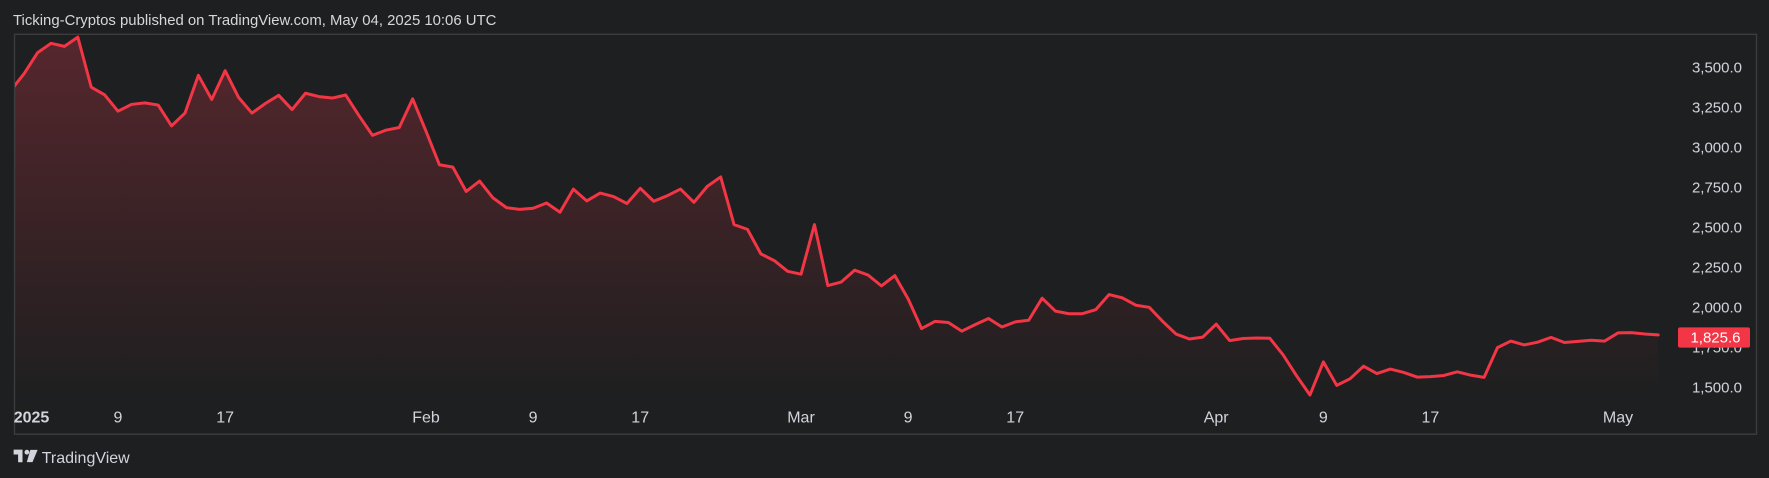  Describe the element at coordinates (86, 458) in the screenshot. I see `svg-text: TradingView` at that location.